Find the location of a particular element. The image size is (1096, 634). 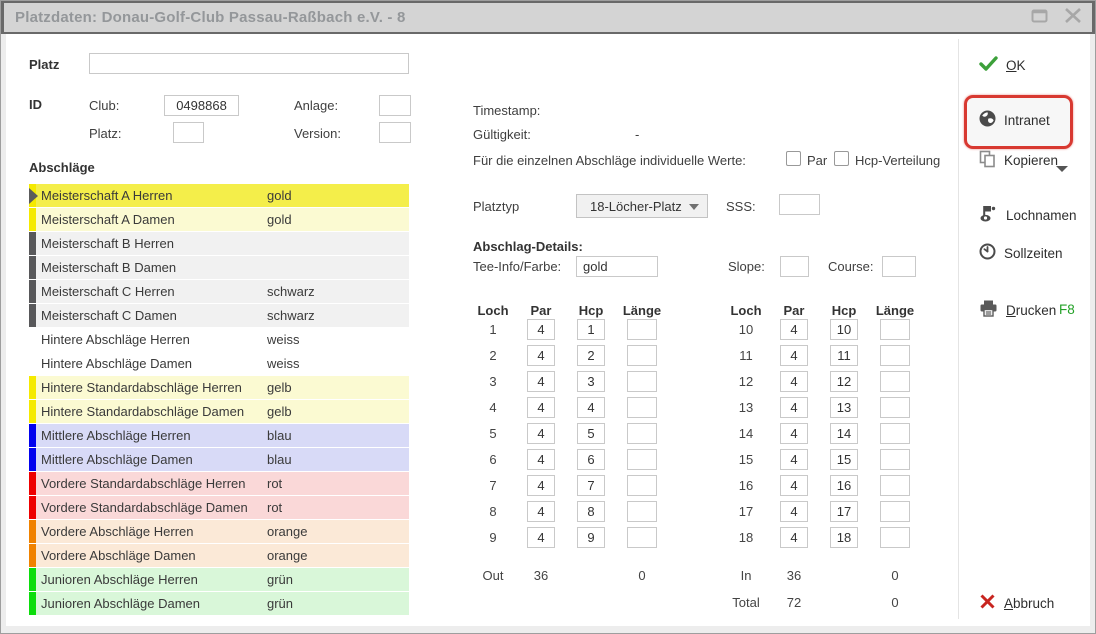

abschlag-row: Hintere Standardabschläge Damen gelb is located at coordinates (219, 411).